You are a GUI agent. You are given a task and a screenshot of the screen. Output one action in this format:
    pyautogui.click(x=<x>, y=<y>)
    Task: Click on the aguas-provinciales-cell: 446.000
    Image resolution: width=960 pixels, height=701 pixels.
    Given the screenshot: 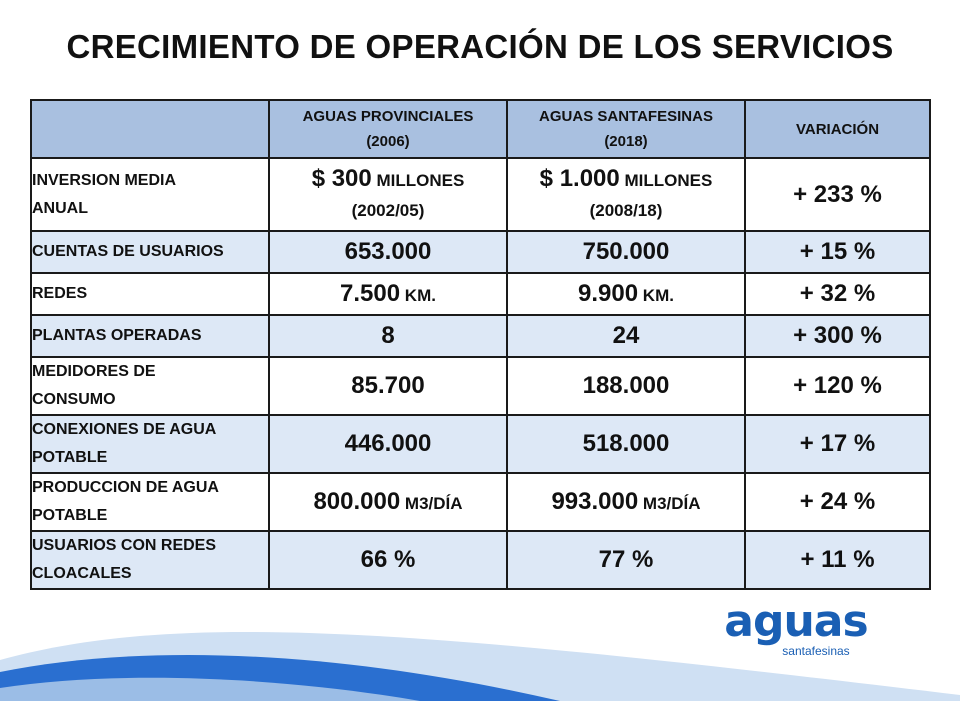 What is the action you would take?
    pyautogui.click(x=388, y=444)
    